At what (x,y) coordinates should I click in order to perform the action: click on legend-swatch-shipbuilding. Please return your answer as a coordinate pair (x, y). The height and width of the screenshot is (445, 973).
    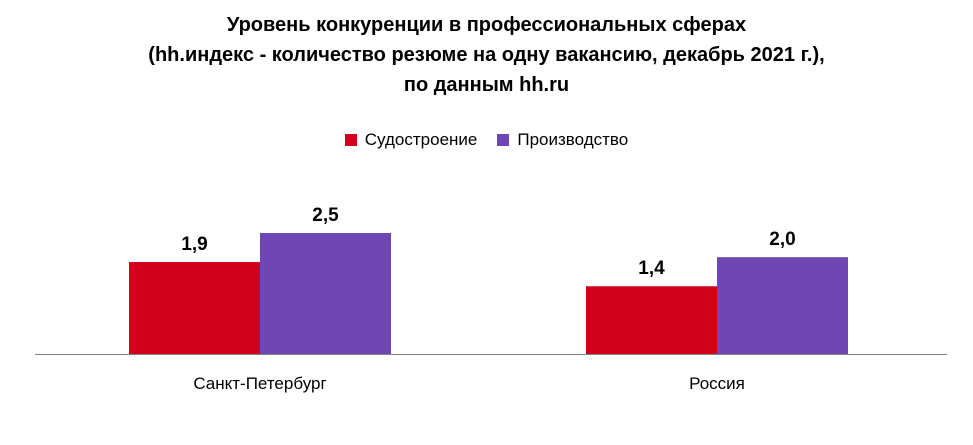
    Looking at the image, I should click on (350, 140).